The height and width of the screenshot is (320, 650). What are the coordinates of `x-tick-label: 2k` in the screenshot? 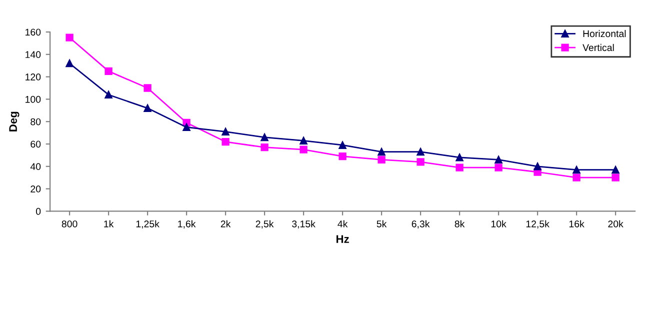 It's located at (225, 224).